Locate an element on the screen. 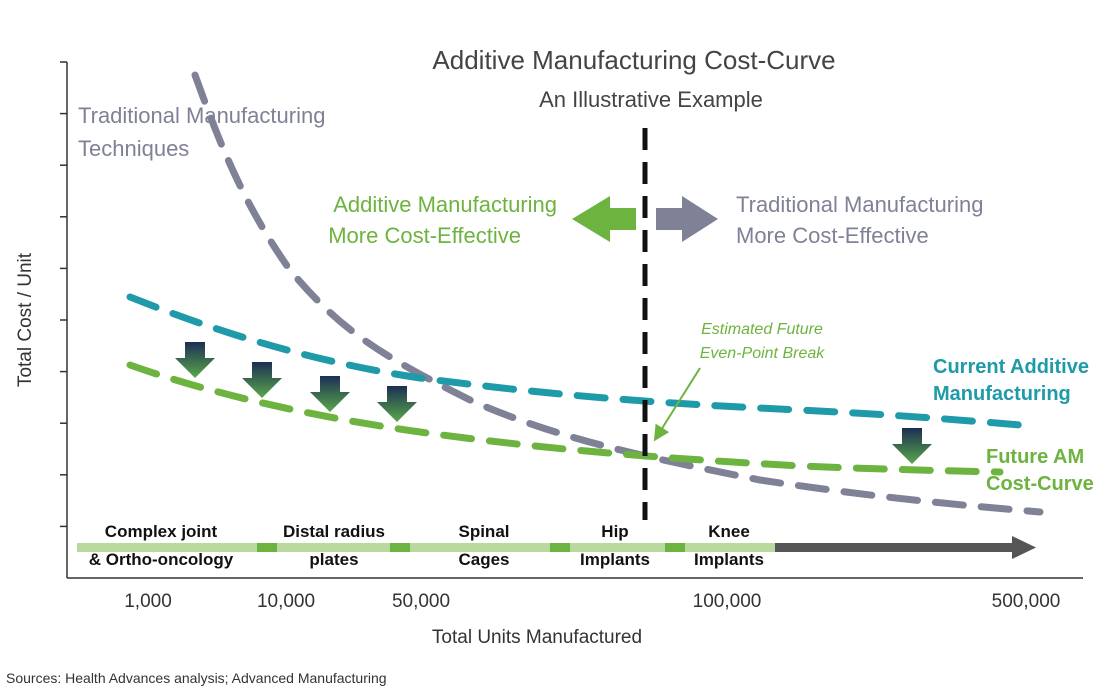 This screenshot has width=1120, height=698. segment-label: Cages is located at coordinates (483, 559).